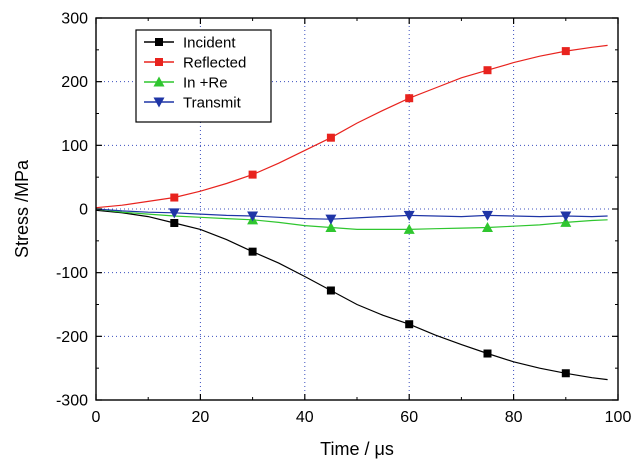 The image size is (644, 468). What do you see at coordinates (209, 43) in the screenshot?
I see `legend-label-incident: Incident` at bounding box center [209, 43].